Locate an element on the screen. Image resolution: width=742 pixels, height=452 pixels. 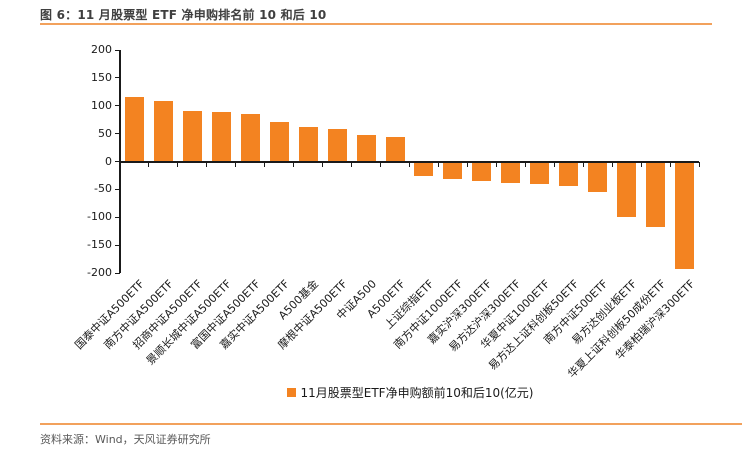
bar-景顺长城中证A500ETF is located at coordinates (221, 137).